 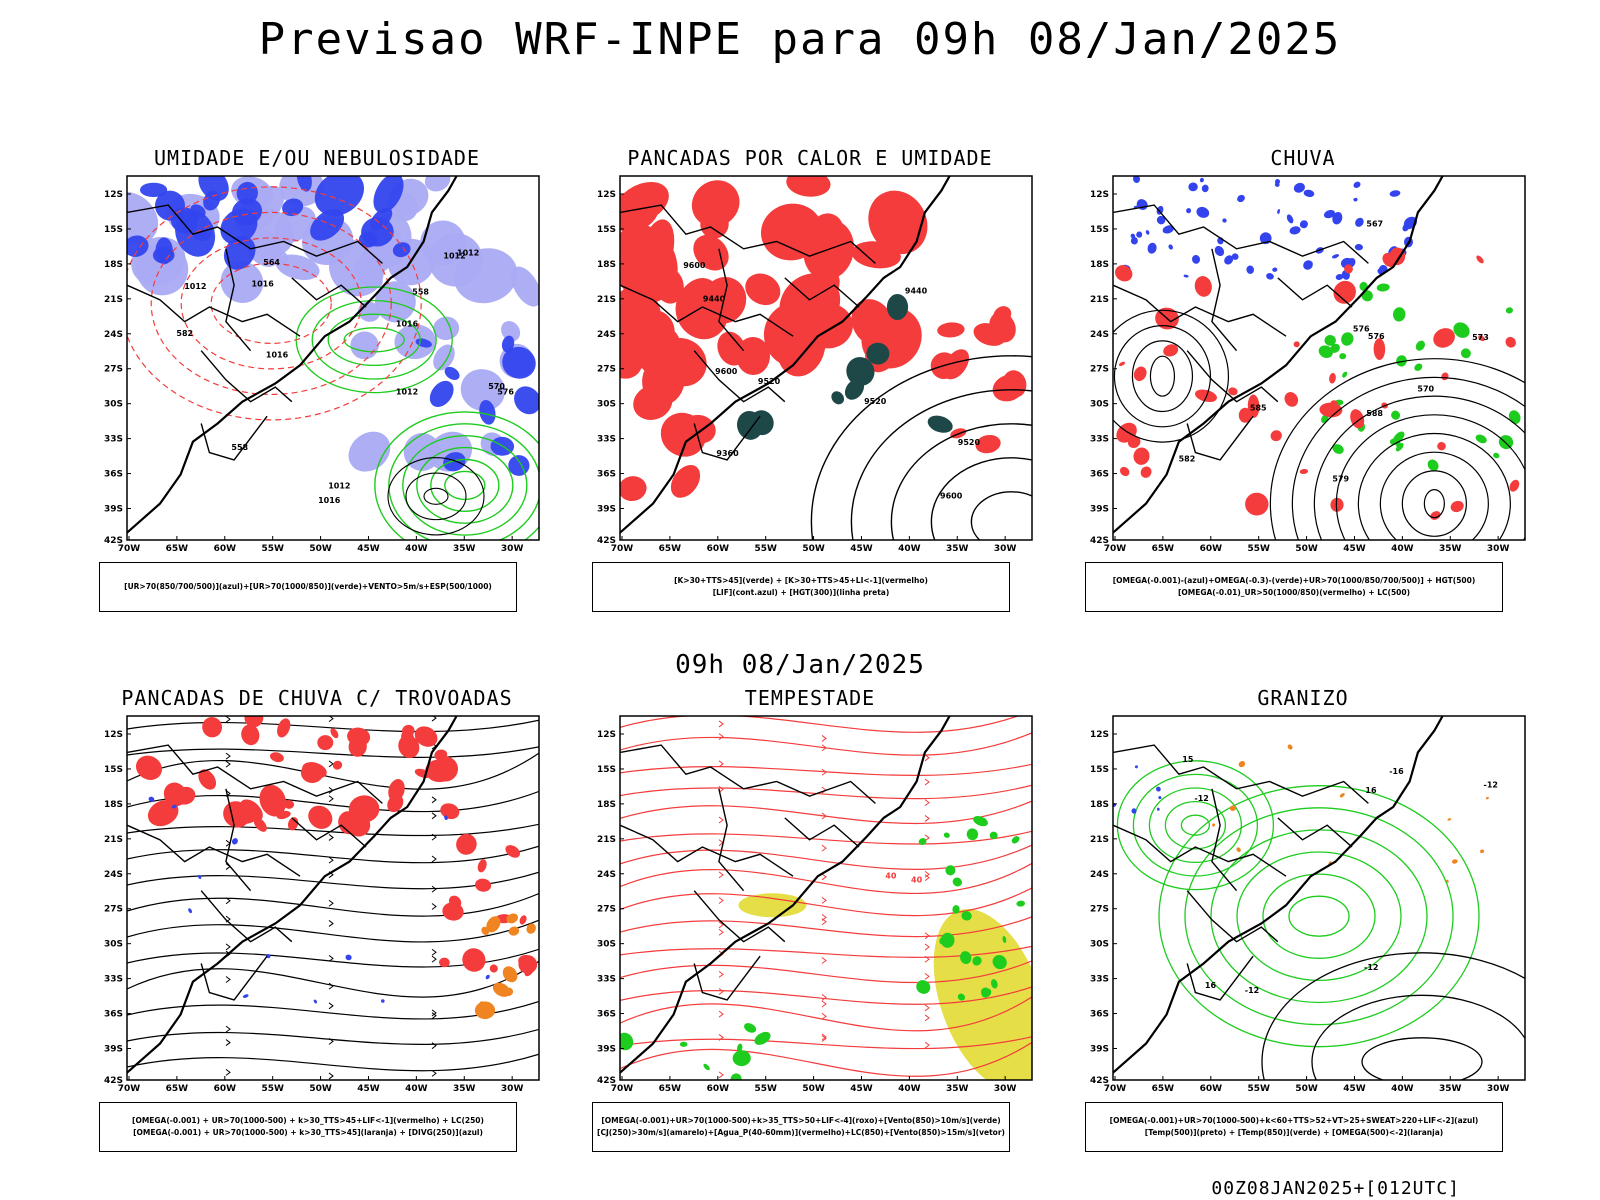 I want to click on lat-label: 21S, so click(x=113, y=300).